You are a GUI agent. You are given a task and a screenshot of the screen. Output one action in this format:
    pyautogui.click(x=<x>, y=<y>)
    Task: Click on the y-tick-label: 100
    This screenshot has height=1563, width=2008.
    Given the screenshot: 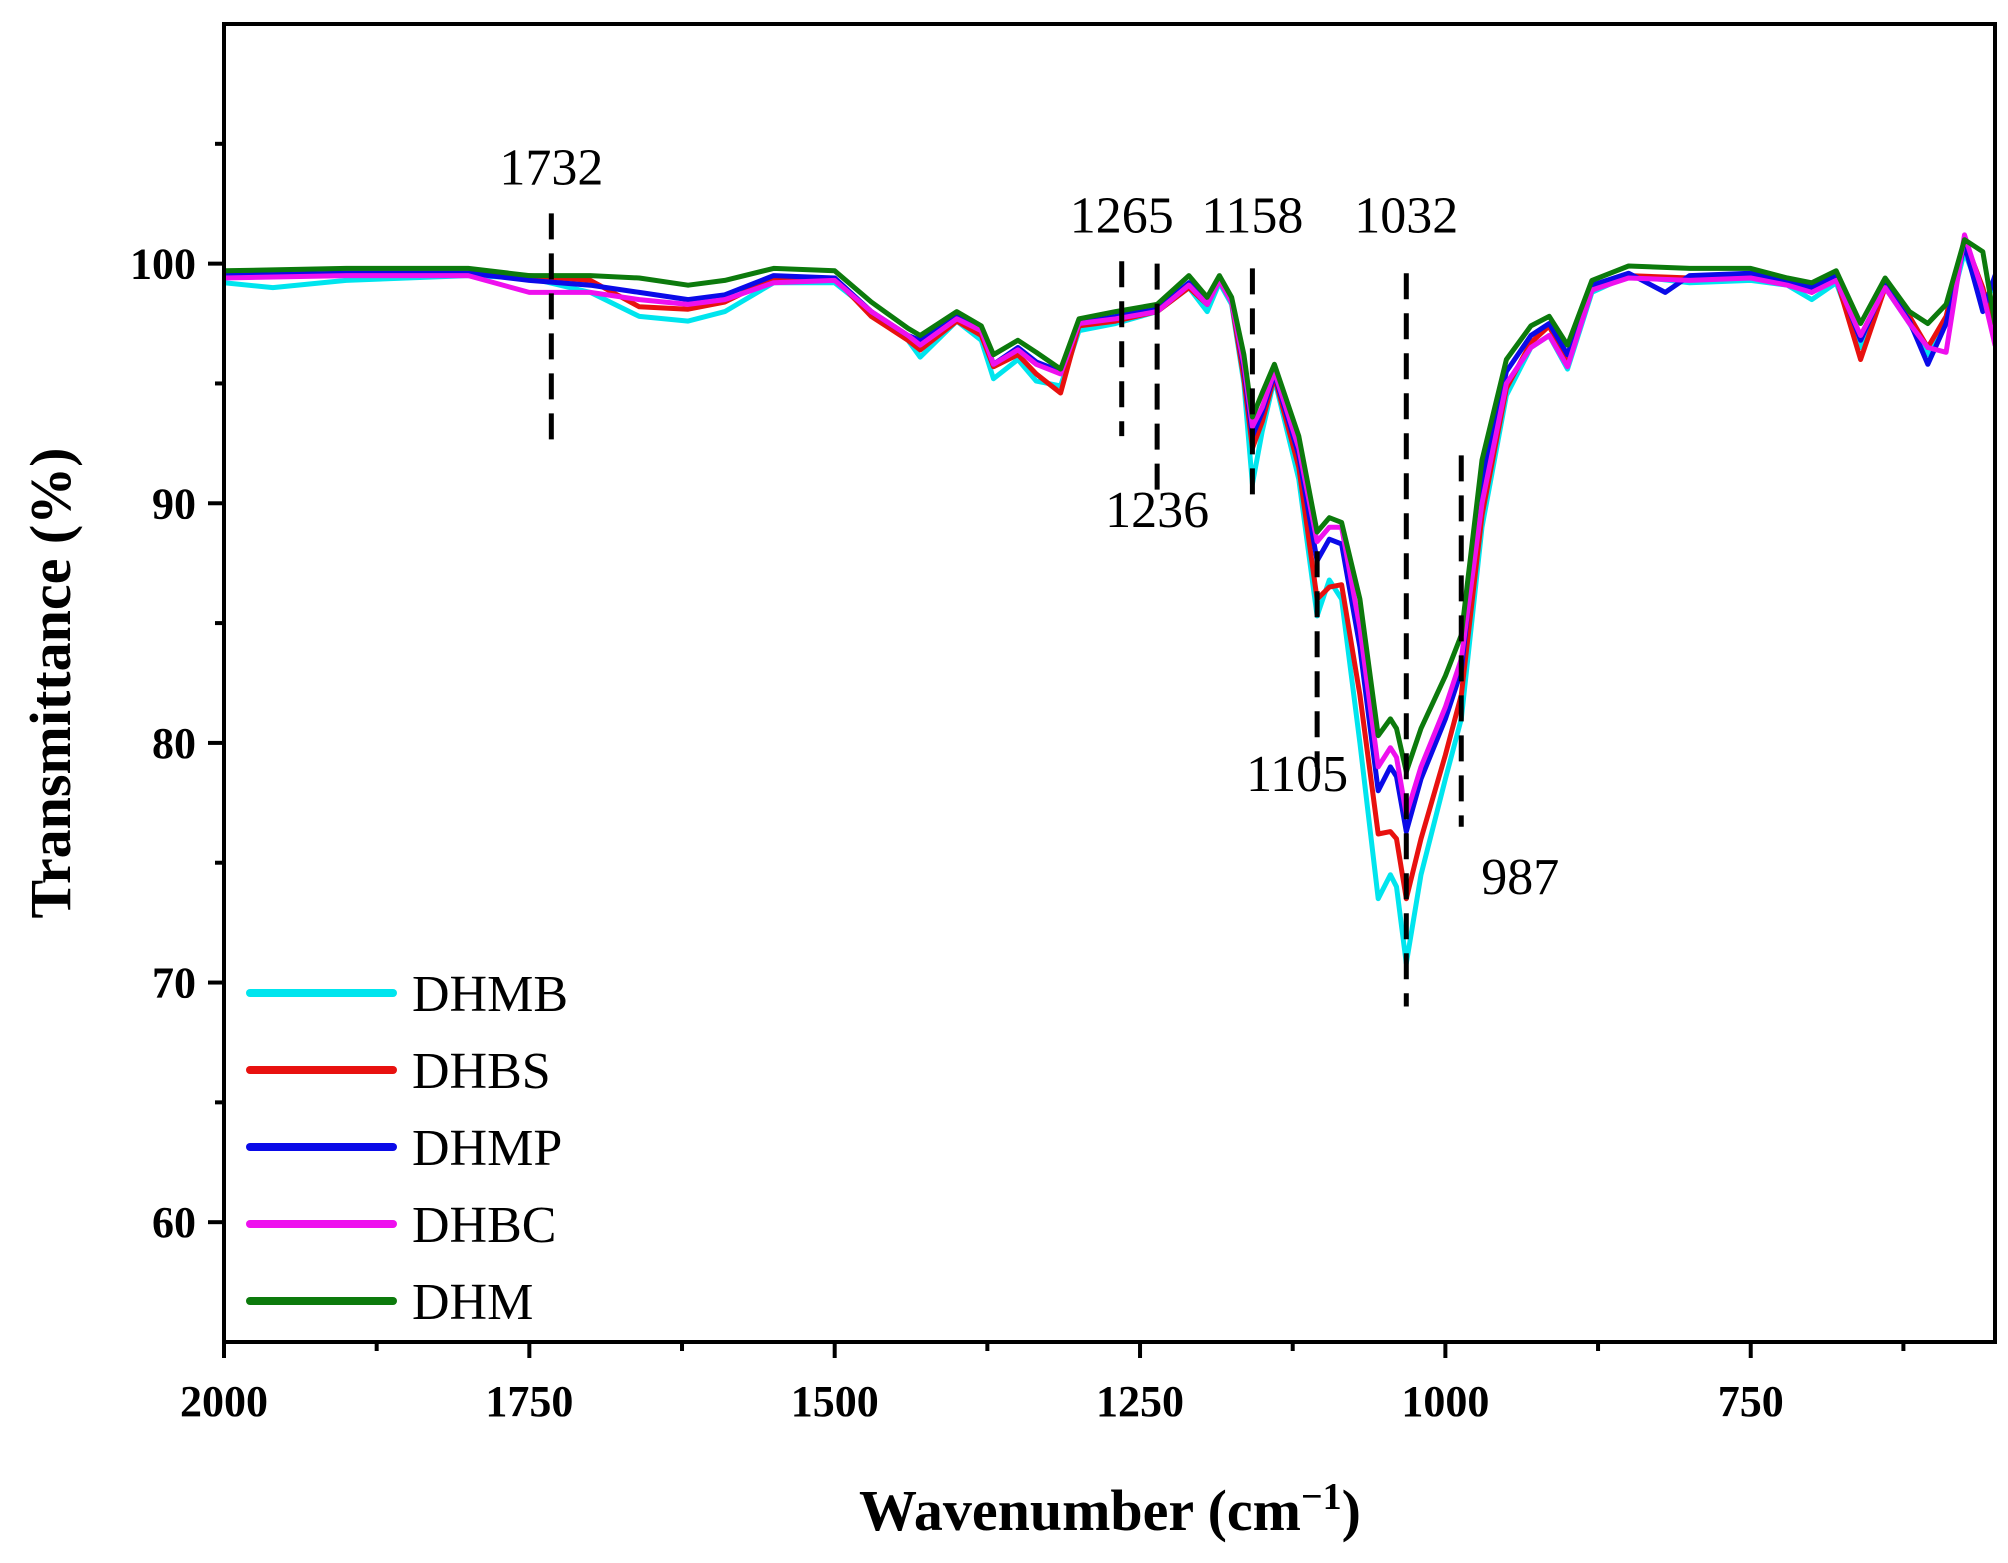 What is the action you would take?
    pyautogui.click(x=163, y=264)
    